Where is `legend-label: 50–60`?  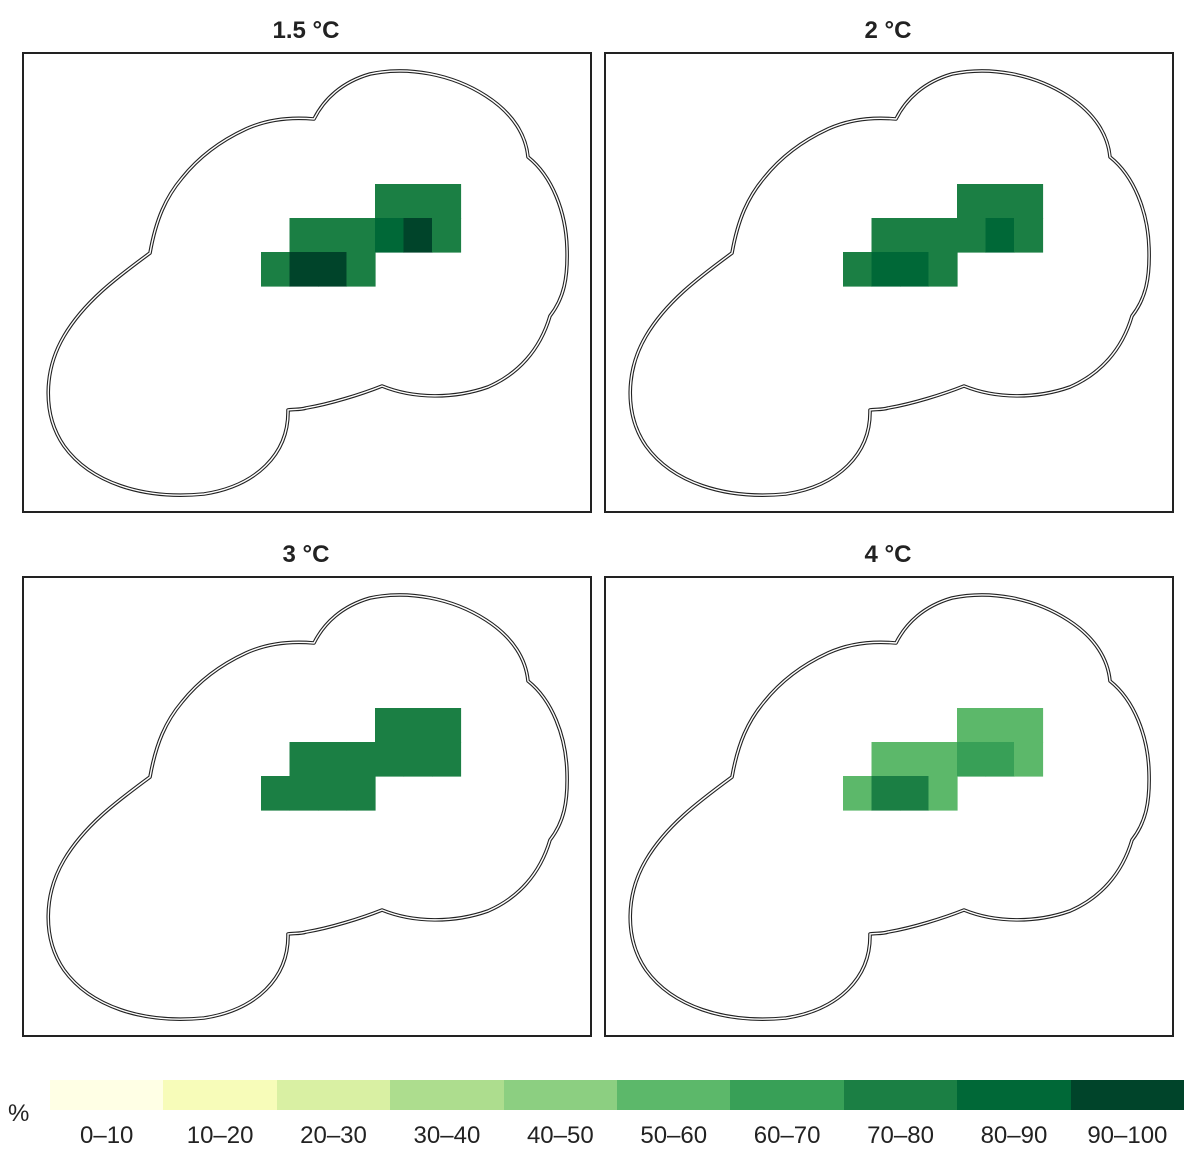
legend-label: 50–60 is located at coordinates (674, 1135).